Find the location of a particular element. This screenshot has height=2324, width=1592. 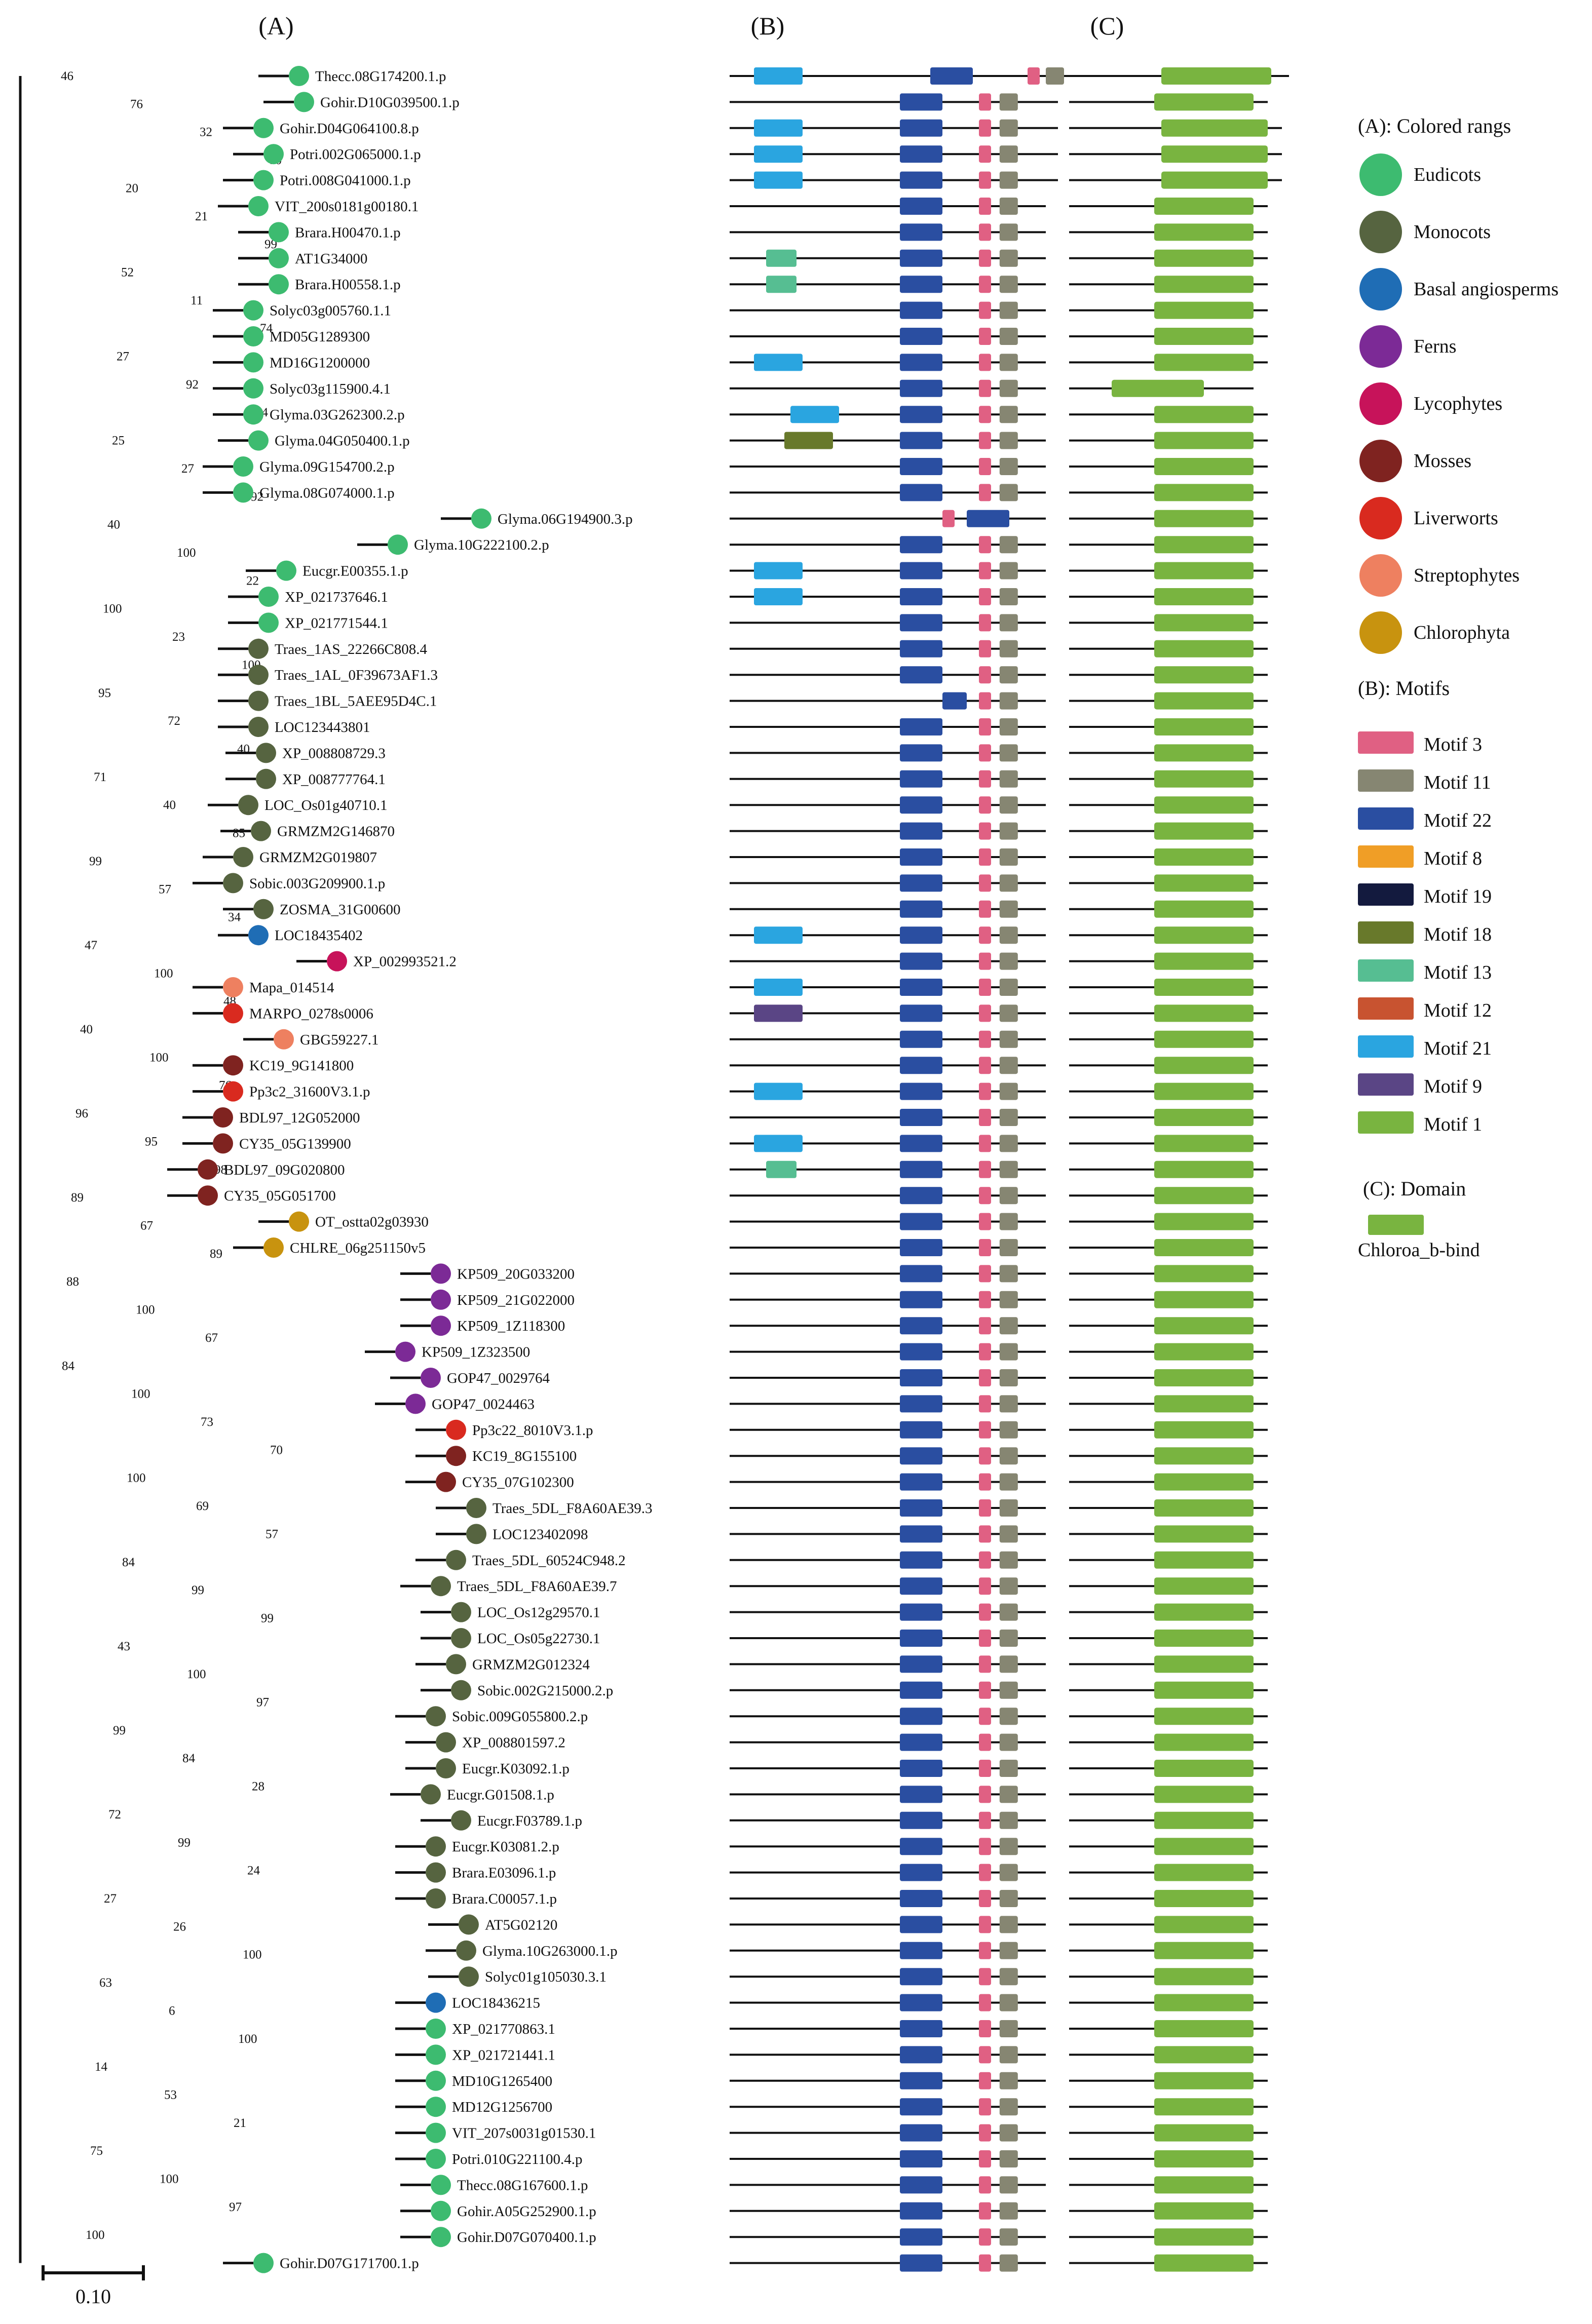

legend-range-label: Basal angiosperms is located at coordinates (1486, 289).